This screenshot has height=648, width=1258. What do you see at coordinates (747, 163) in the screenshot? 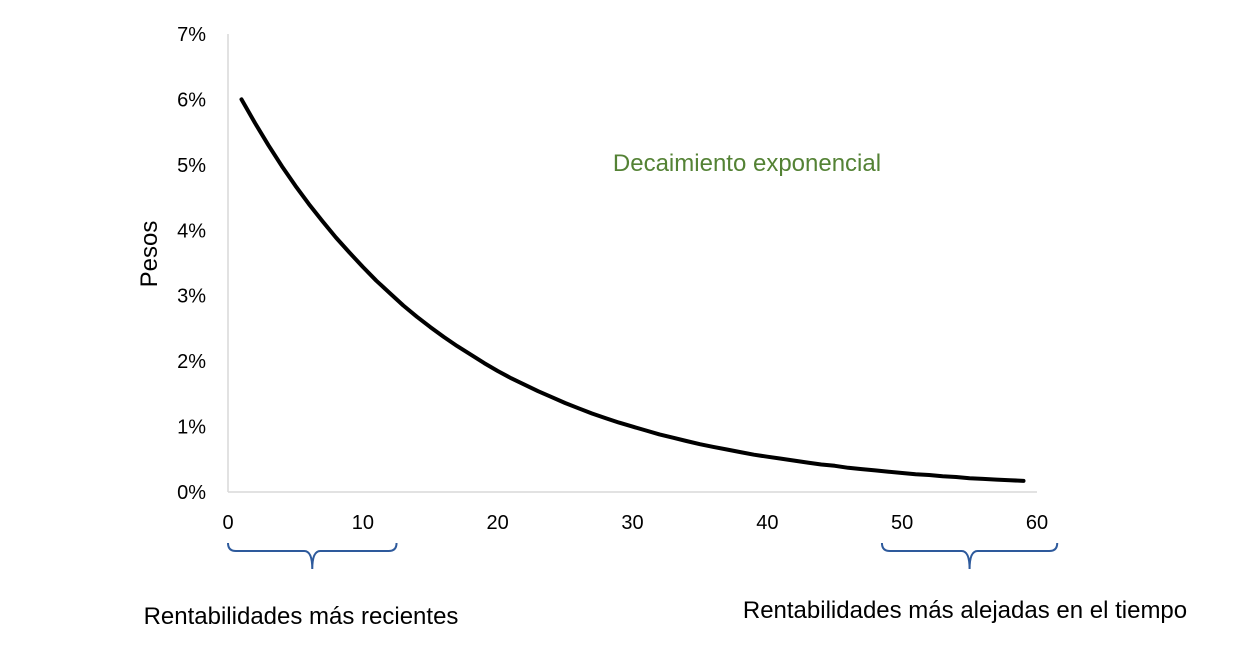
I see `annotation-decay: Decaimiento exponencial` at bounding box center [747, 163].